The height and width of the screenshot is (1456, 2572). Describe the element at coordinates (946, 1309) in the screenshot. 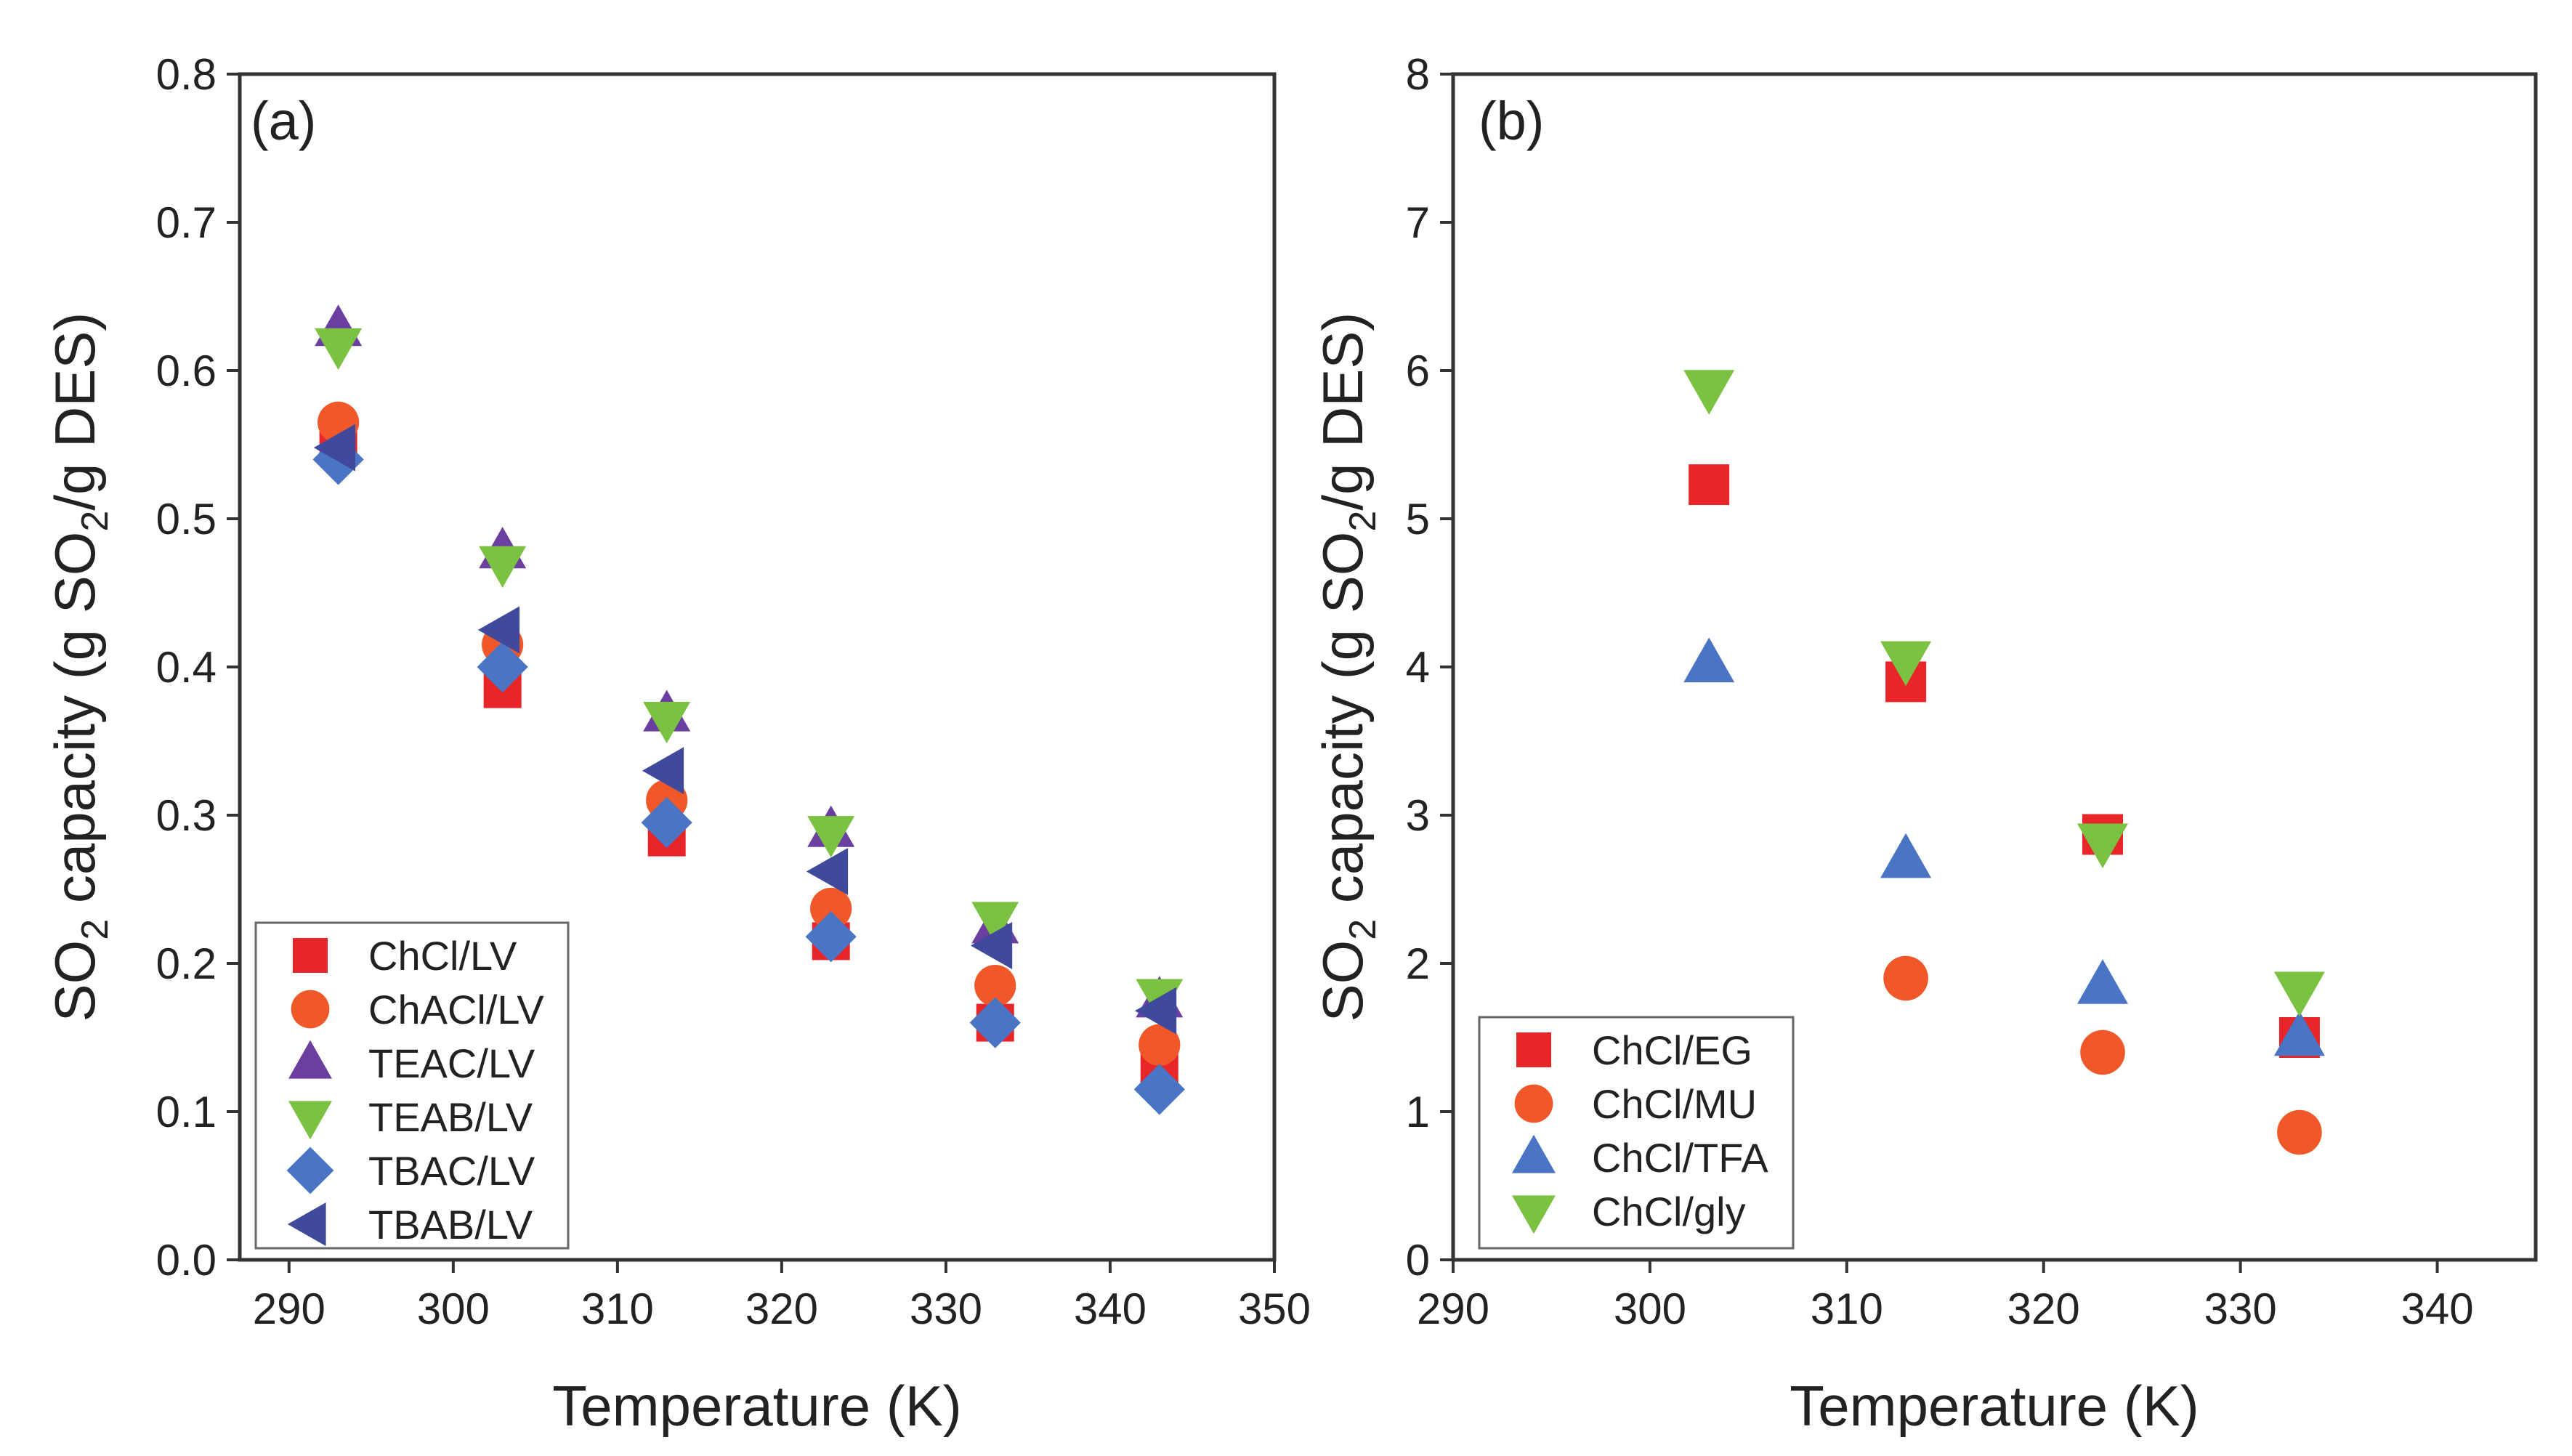

I see `x-tick-label-a: 330` at that location.